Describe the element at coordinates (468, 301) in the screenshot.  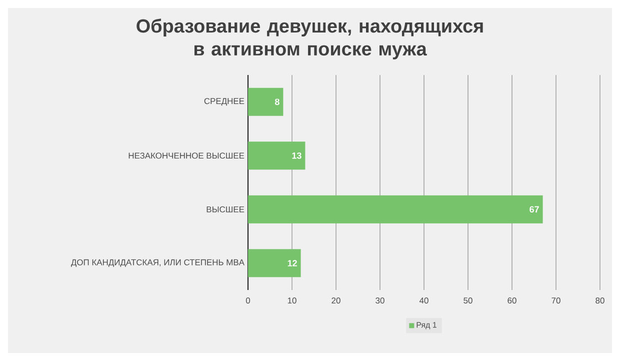
I see `x-tick-label: 50` at that location.